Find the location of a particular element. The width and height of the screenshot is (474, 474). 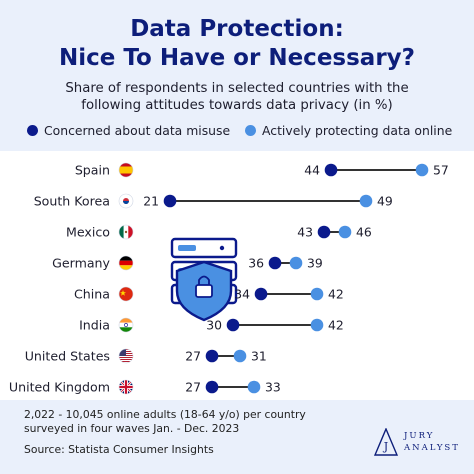

legend-label-protecting: Actively protecting data online is located at coordinates (357, 130).